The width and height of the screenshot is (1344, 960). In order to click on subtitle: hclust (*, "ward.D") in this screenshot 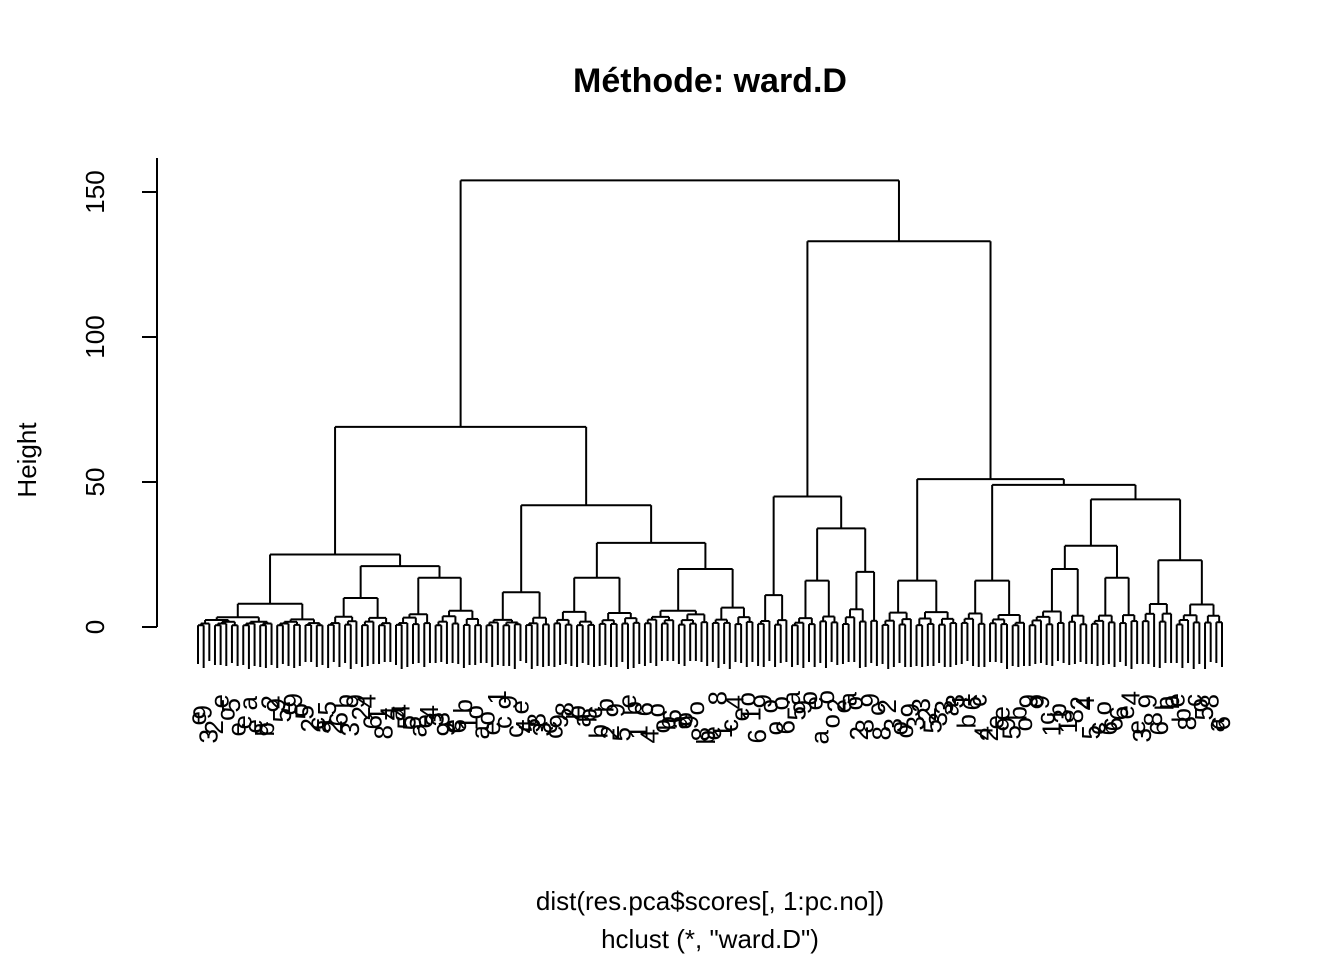, I will do `click(710, 939)`.